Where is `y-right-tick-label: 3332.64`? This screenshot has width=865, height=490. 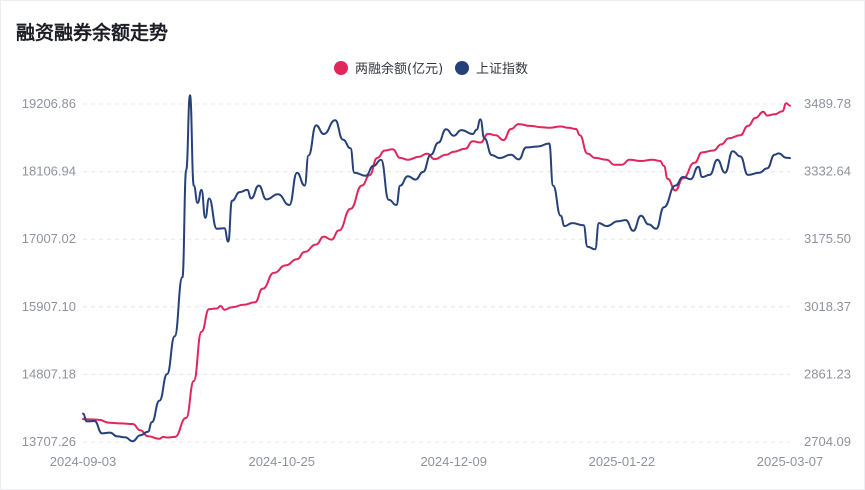
y-right-tick-label: 3332.64 is located at coordinates (827, 171).